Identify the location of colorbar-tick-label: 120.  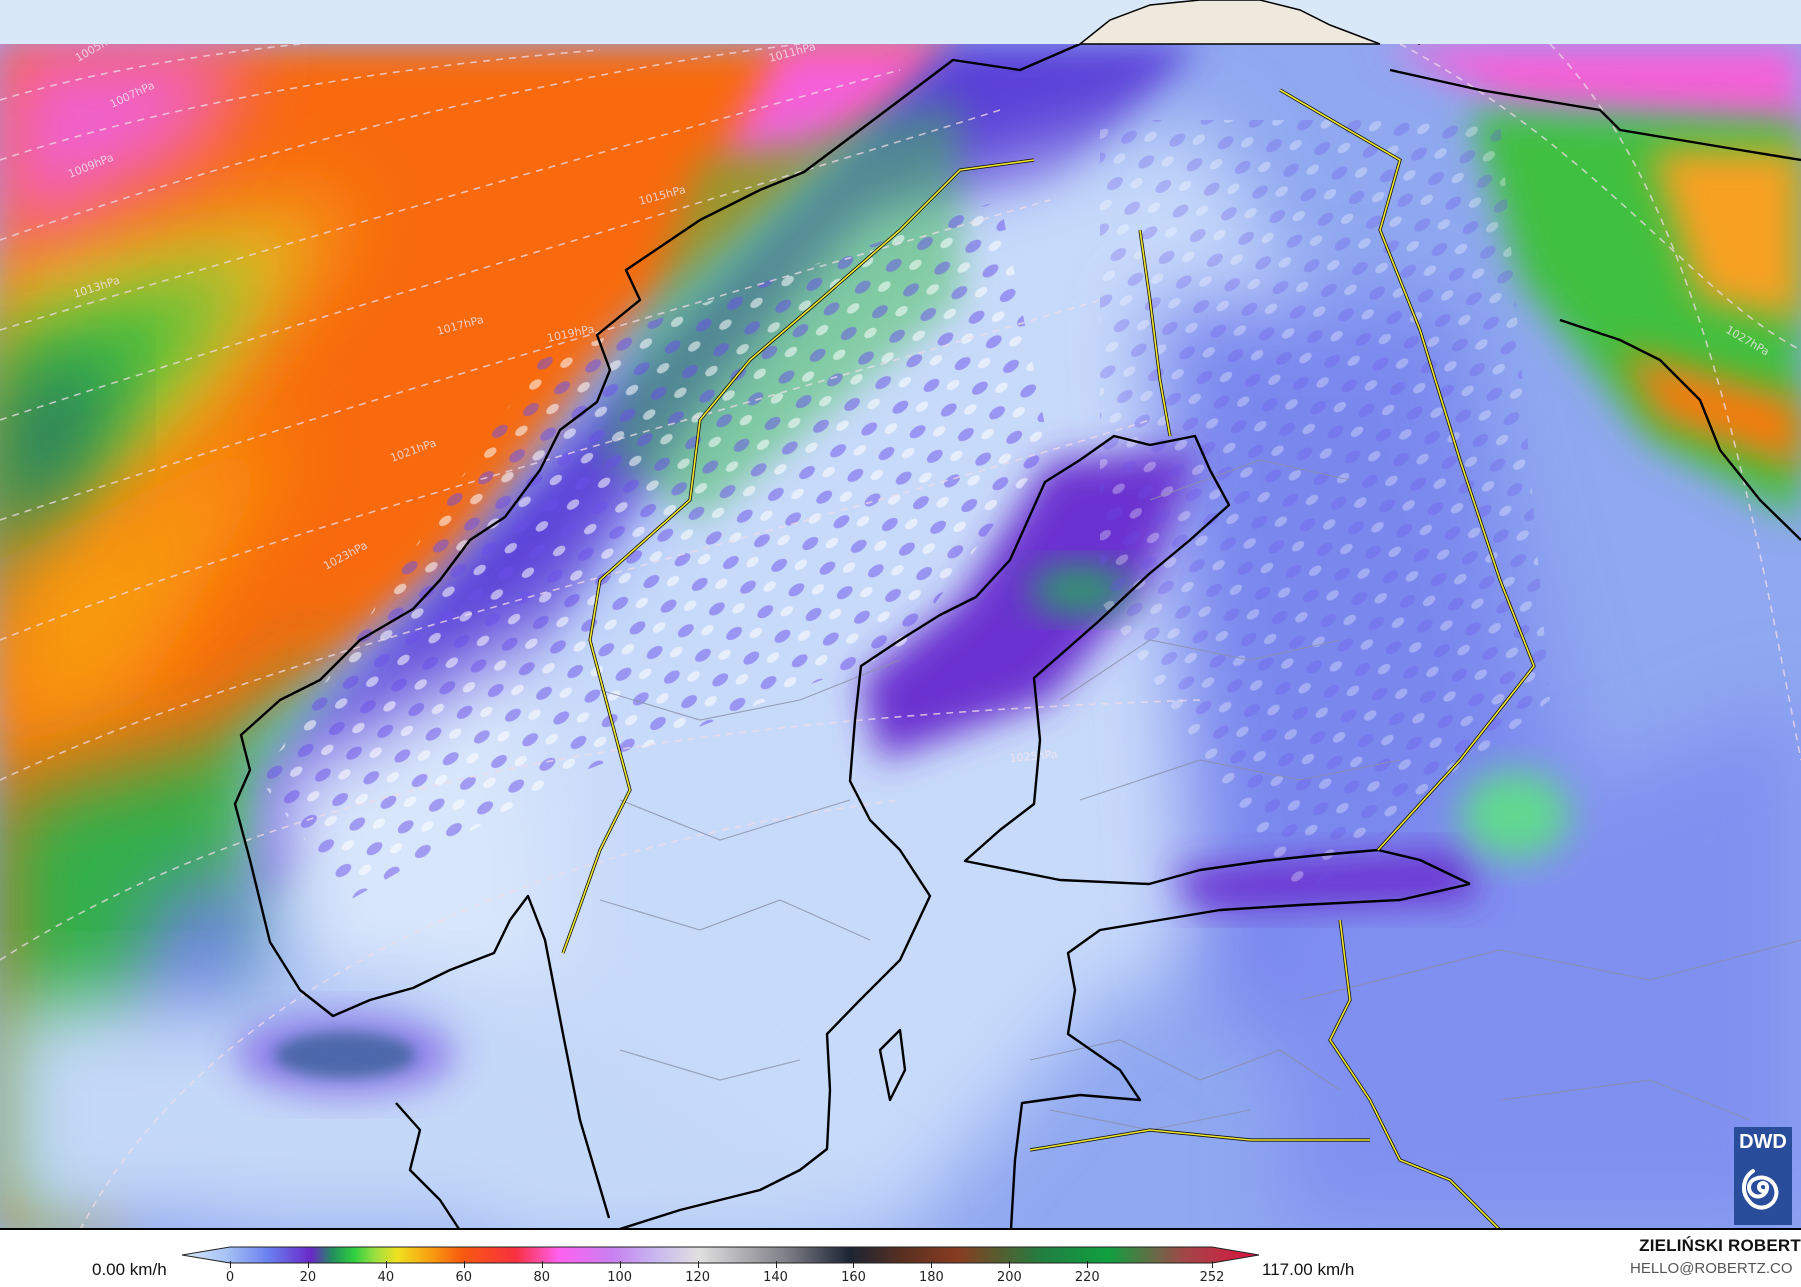
(698, 1277).